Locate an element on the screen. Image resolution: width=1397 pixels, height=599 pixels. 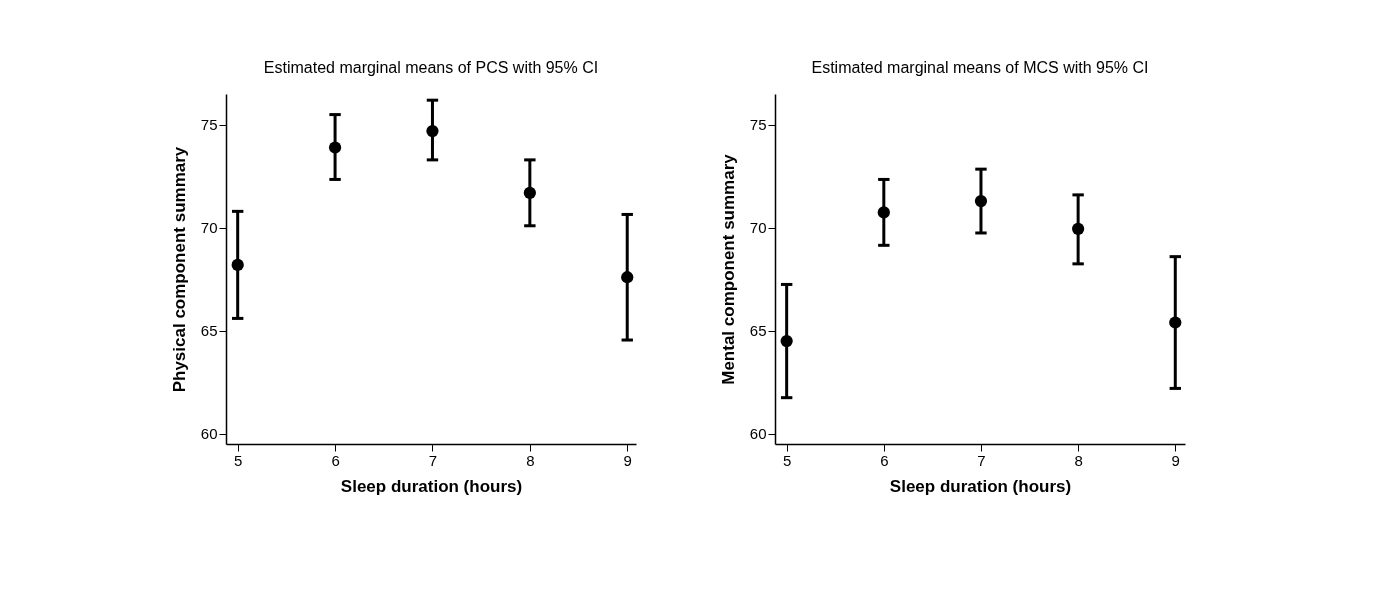
y-axis-title: Mental component summary is located at coordinates (728, 269).